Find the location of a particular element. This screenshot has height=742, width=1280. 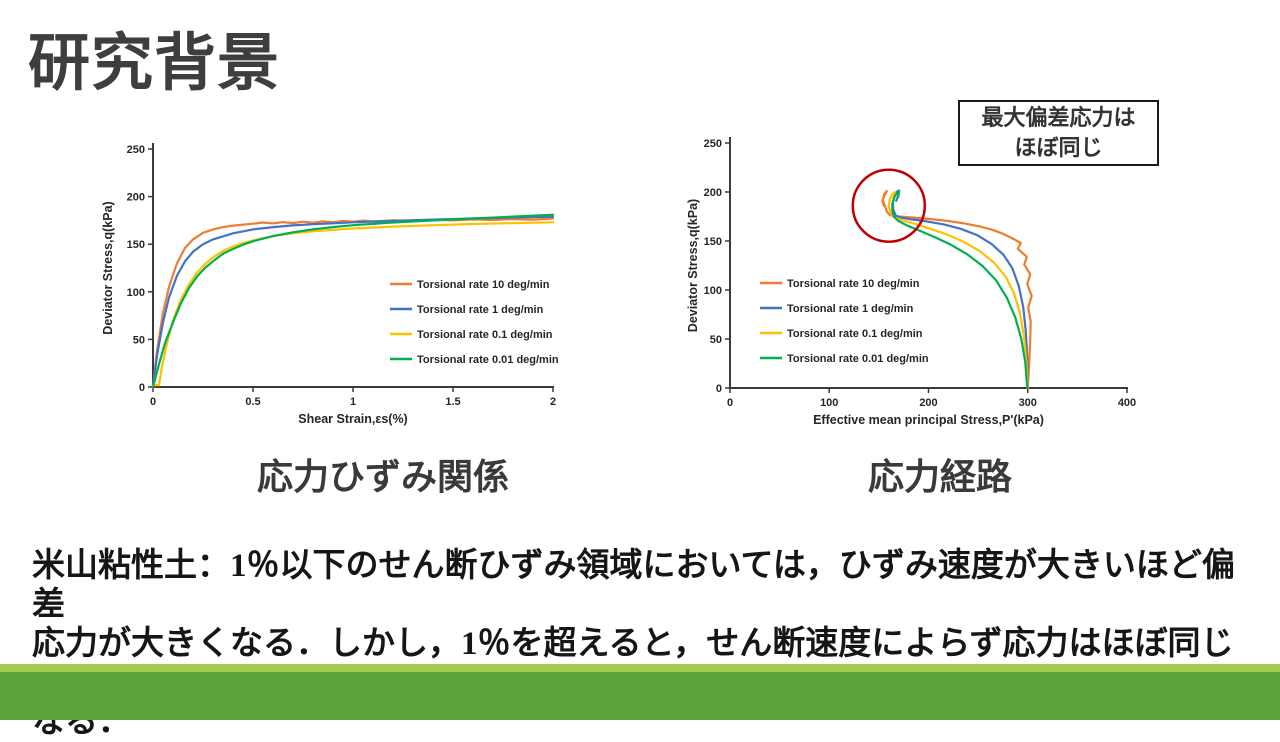

callout-line2: ほぼ同じ is located at coordinates (1058, 147).